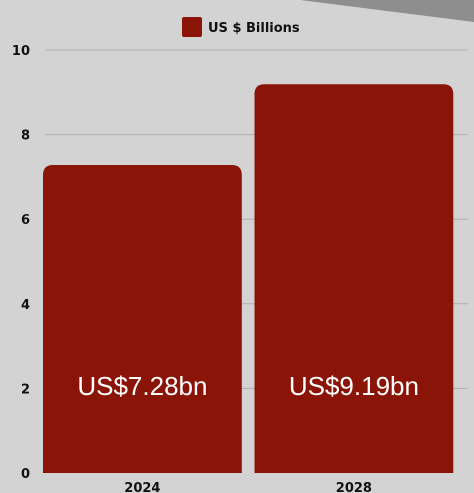 The height and width of the screenshot is (493, 474). I want to click on y-tick-label: 4, so click(25, 305).